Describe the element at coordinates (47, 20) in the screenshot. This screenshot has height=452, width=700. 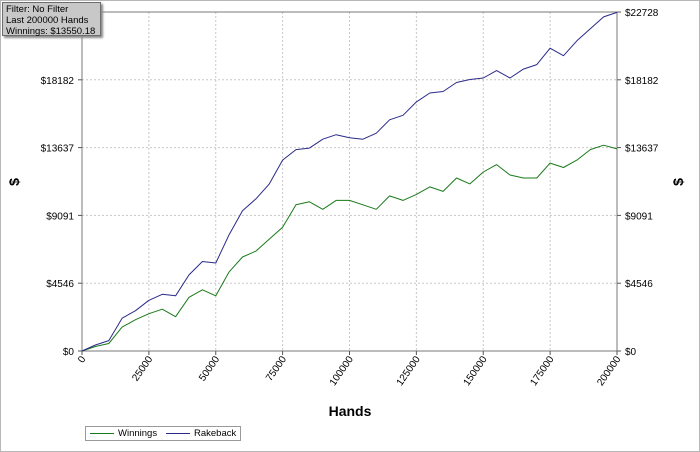
I see `hands-count-text: Last 200000 Hands` at that location.